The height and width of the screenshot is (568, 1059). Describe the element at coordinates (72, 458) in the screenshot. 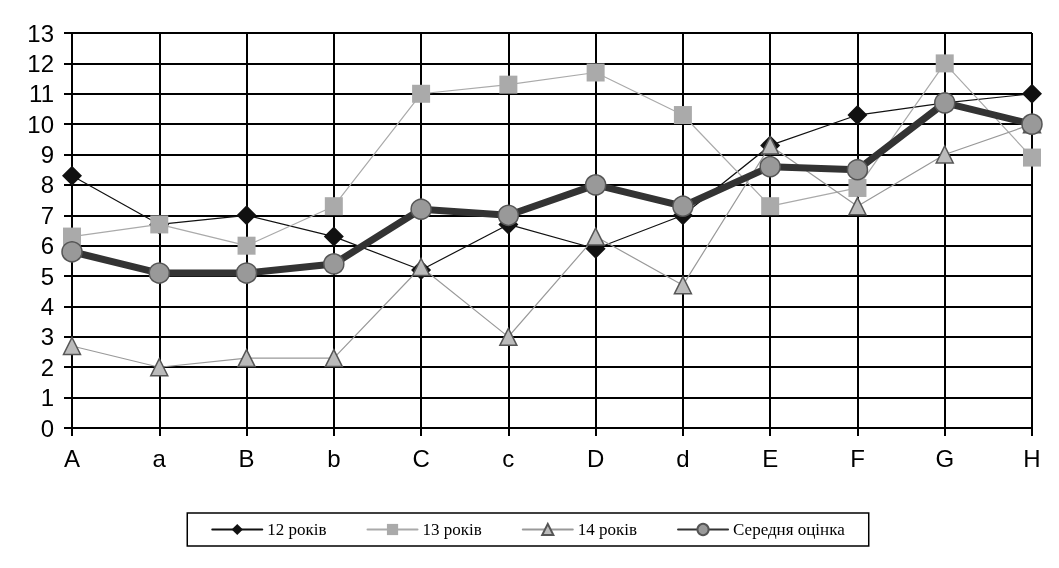

I see `x-tick-label: A` at that location.